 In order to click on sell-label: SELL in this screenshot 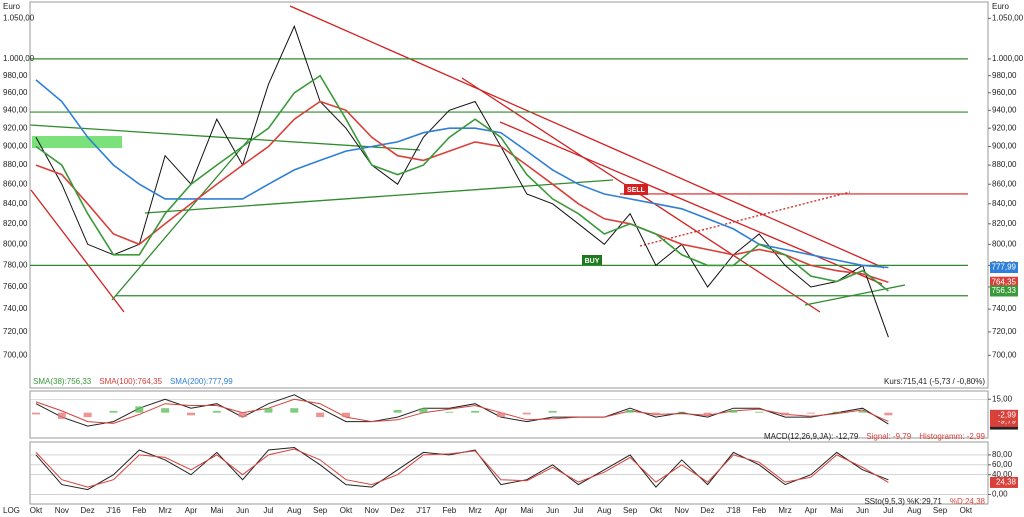, I will do `click(636, 190)`.